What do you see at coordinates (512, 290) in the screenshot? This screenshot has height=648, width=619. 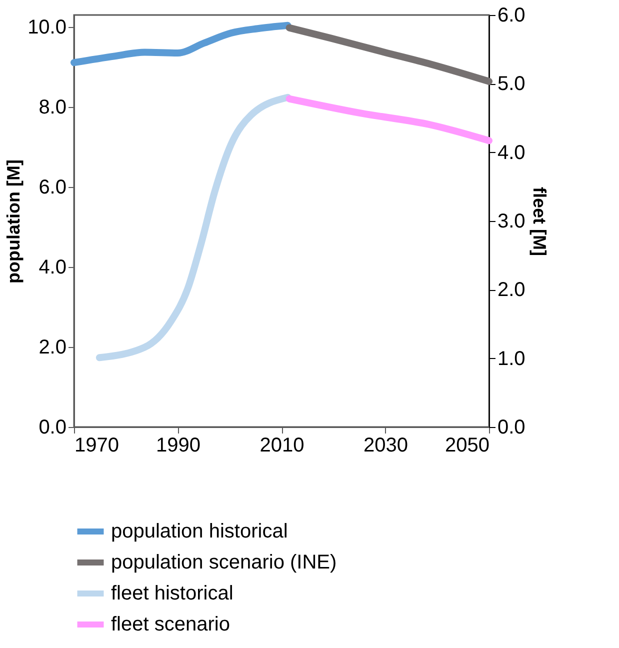 I see `y2-tick-label: 2.0` at bounding box center [512, 290].